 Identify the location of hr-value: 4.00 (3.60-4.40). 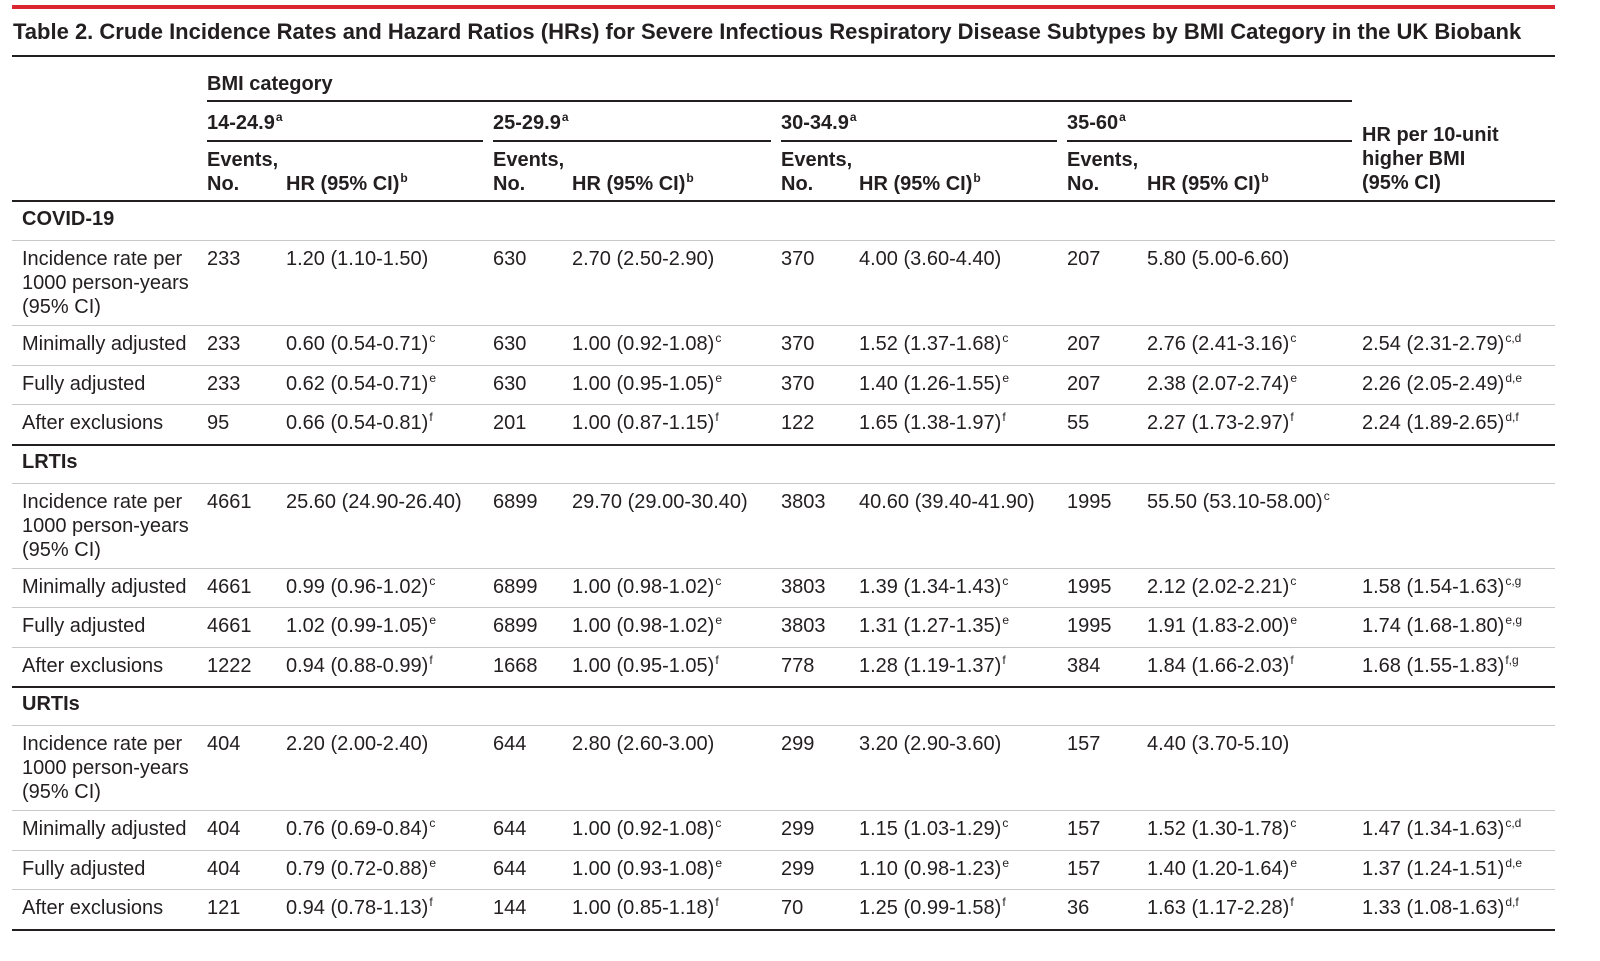
(930, 259).